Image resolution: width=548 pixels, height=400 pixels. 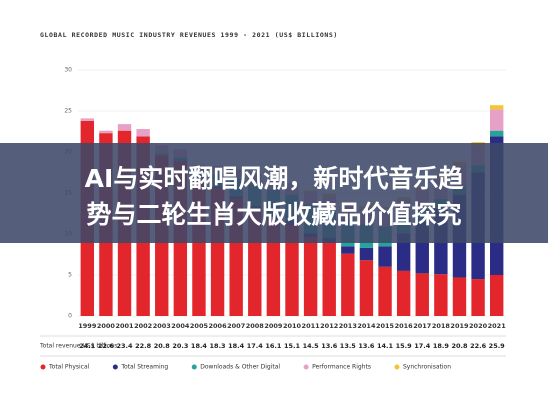 I want to click on y-tick-label: 5, so click(x=70, y=275).